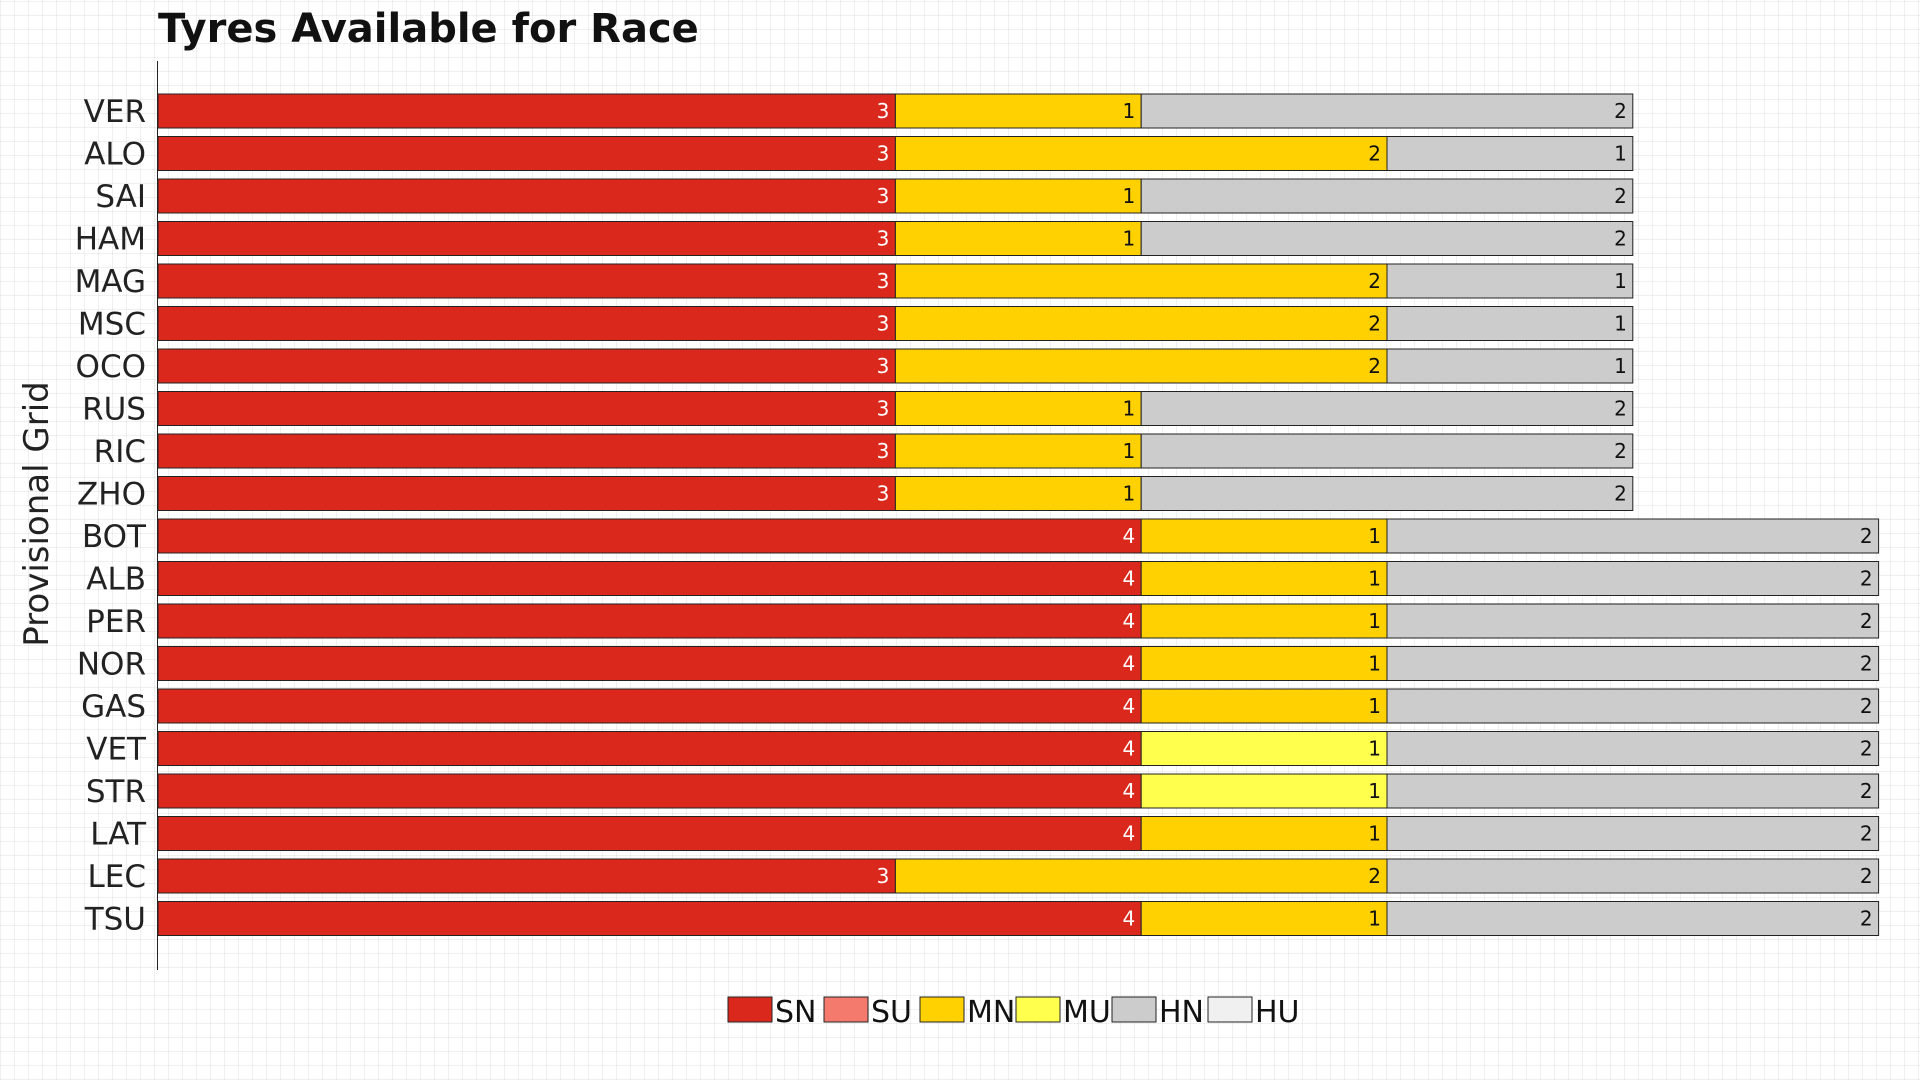 The height and width of the screenshot is (1080, 1920). What do you see at coordinates (114, 410) in the screenshot?
I see `y-tick-label: RUS` at bounding box center [114, 410].